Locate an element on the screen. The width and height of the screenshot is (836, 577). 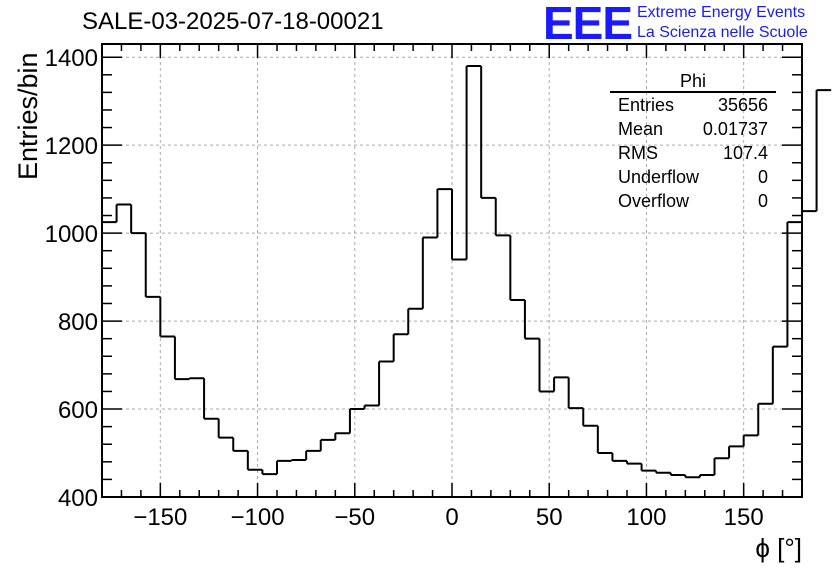
x-tick-label: −100 is located at coordinates (258, 517).